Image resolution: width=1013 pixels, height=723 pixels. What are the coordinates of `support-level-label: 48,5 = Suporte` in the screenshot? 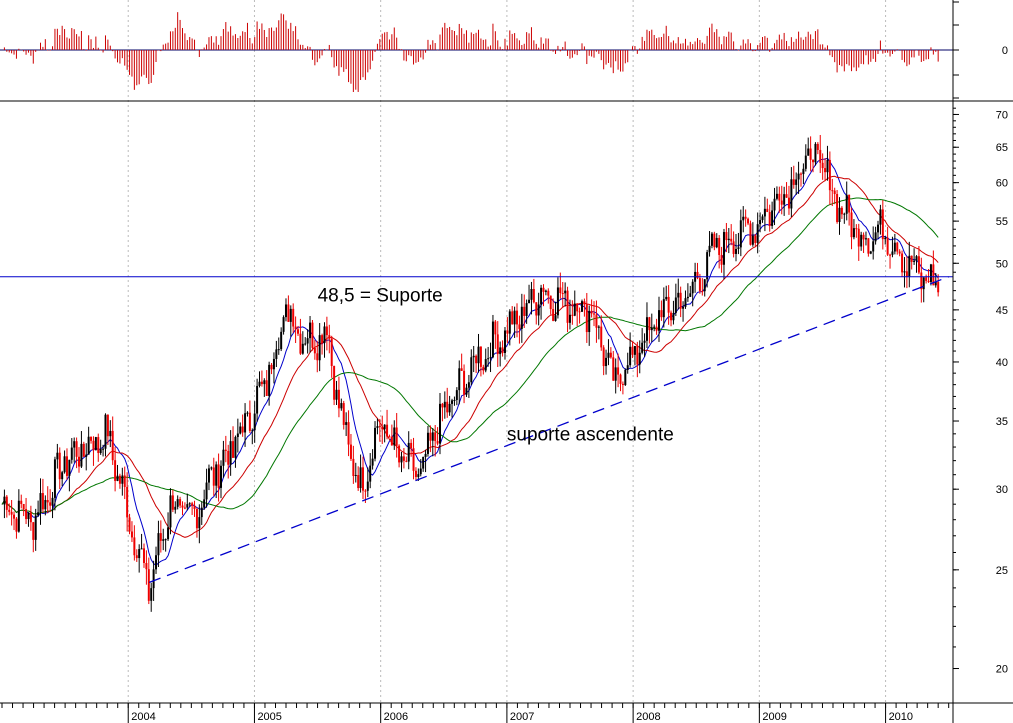 It's located at (380, 296).